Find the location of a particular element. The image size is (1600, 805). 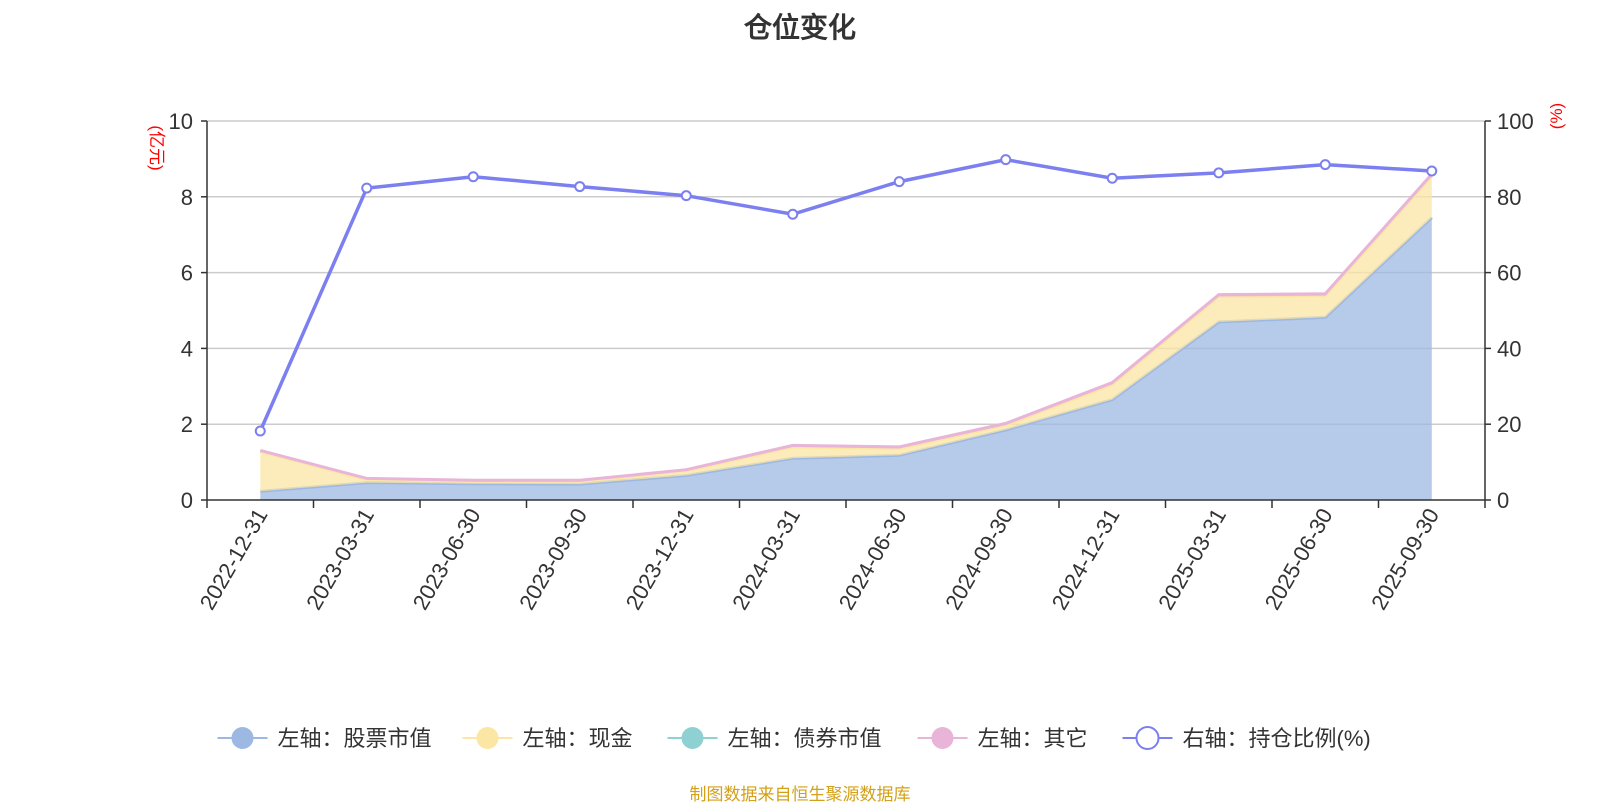

right-axis-tick-label: 60 is located at coordinates (1509, 273).